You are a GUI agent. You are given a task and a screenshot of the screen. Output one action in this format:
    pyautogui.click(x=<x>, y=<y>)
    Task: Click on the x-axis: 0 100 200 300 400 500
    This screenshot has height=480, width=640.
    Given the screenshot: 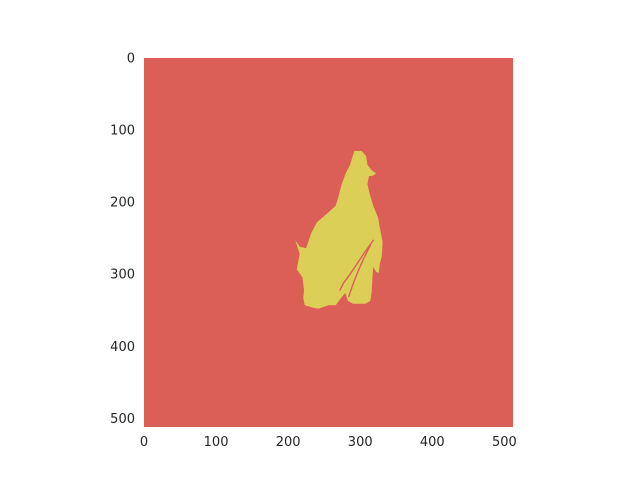 What is the action you would take?
    pyautogui.click(x=328, y=442)
    